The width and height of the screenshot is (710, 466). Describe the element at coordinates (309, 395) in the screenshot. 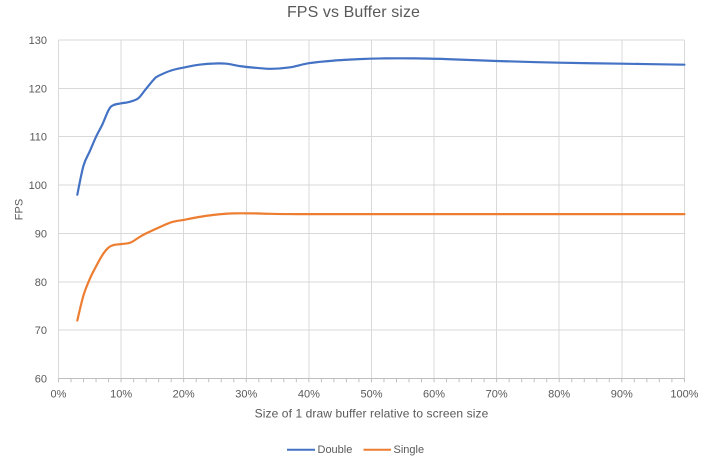

I see `svg-text: 40%` at that location.